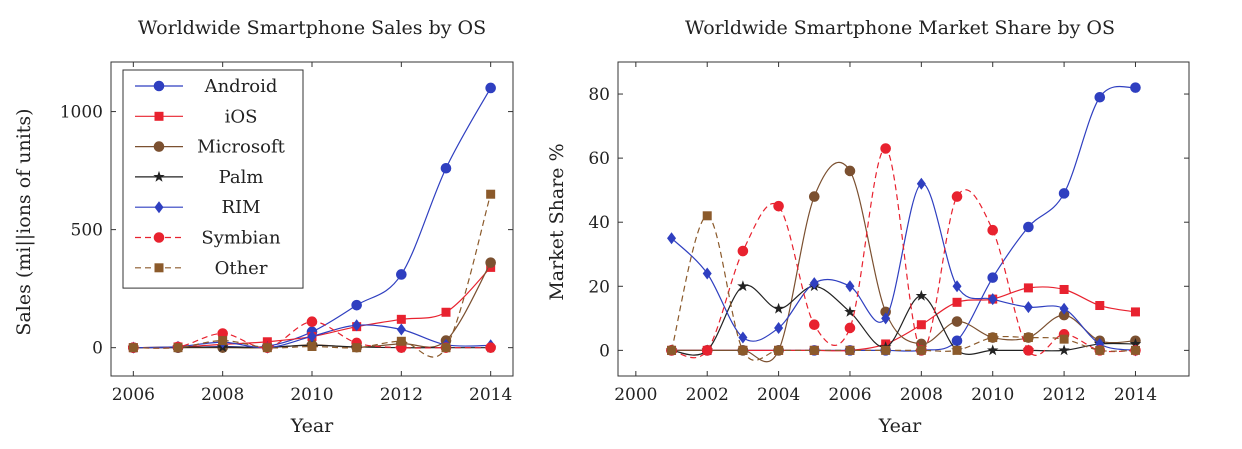 The image size is (1242, 449). What do you see at coordinates (81, 113) in the screenshot?
I see `sales-ytick-label: 1000` at bounding box center [81, 113].